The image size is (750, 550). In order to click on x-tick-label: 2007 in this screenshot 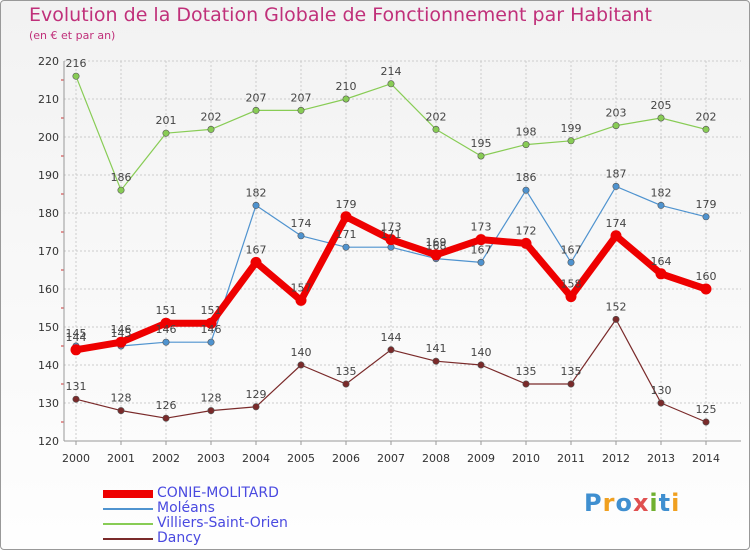, I will do `click(391, 458)`.